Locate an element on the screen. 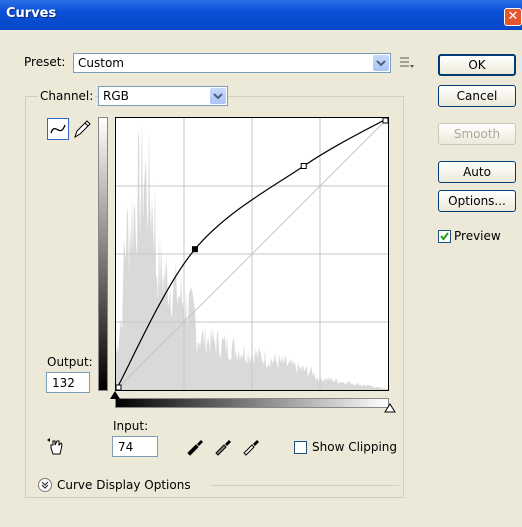 This screenshot has width=522, height=527. show-clipping-checkbox is located at coordinates (300, 447).